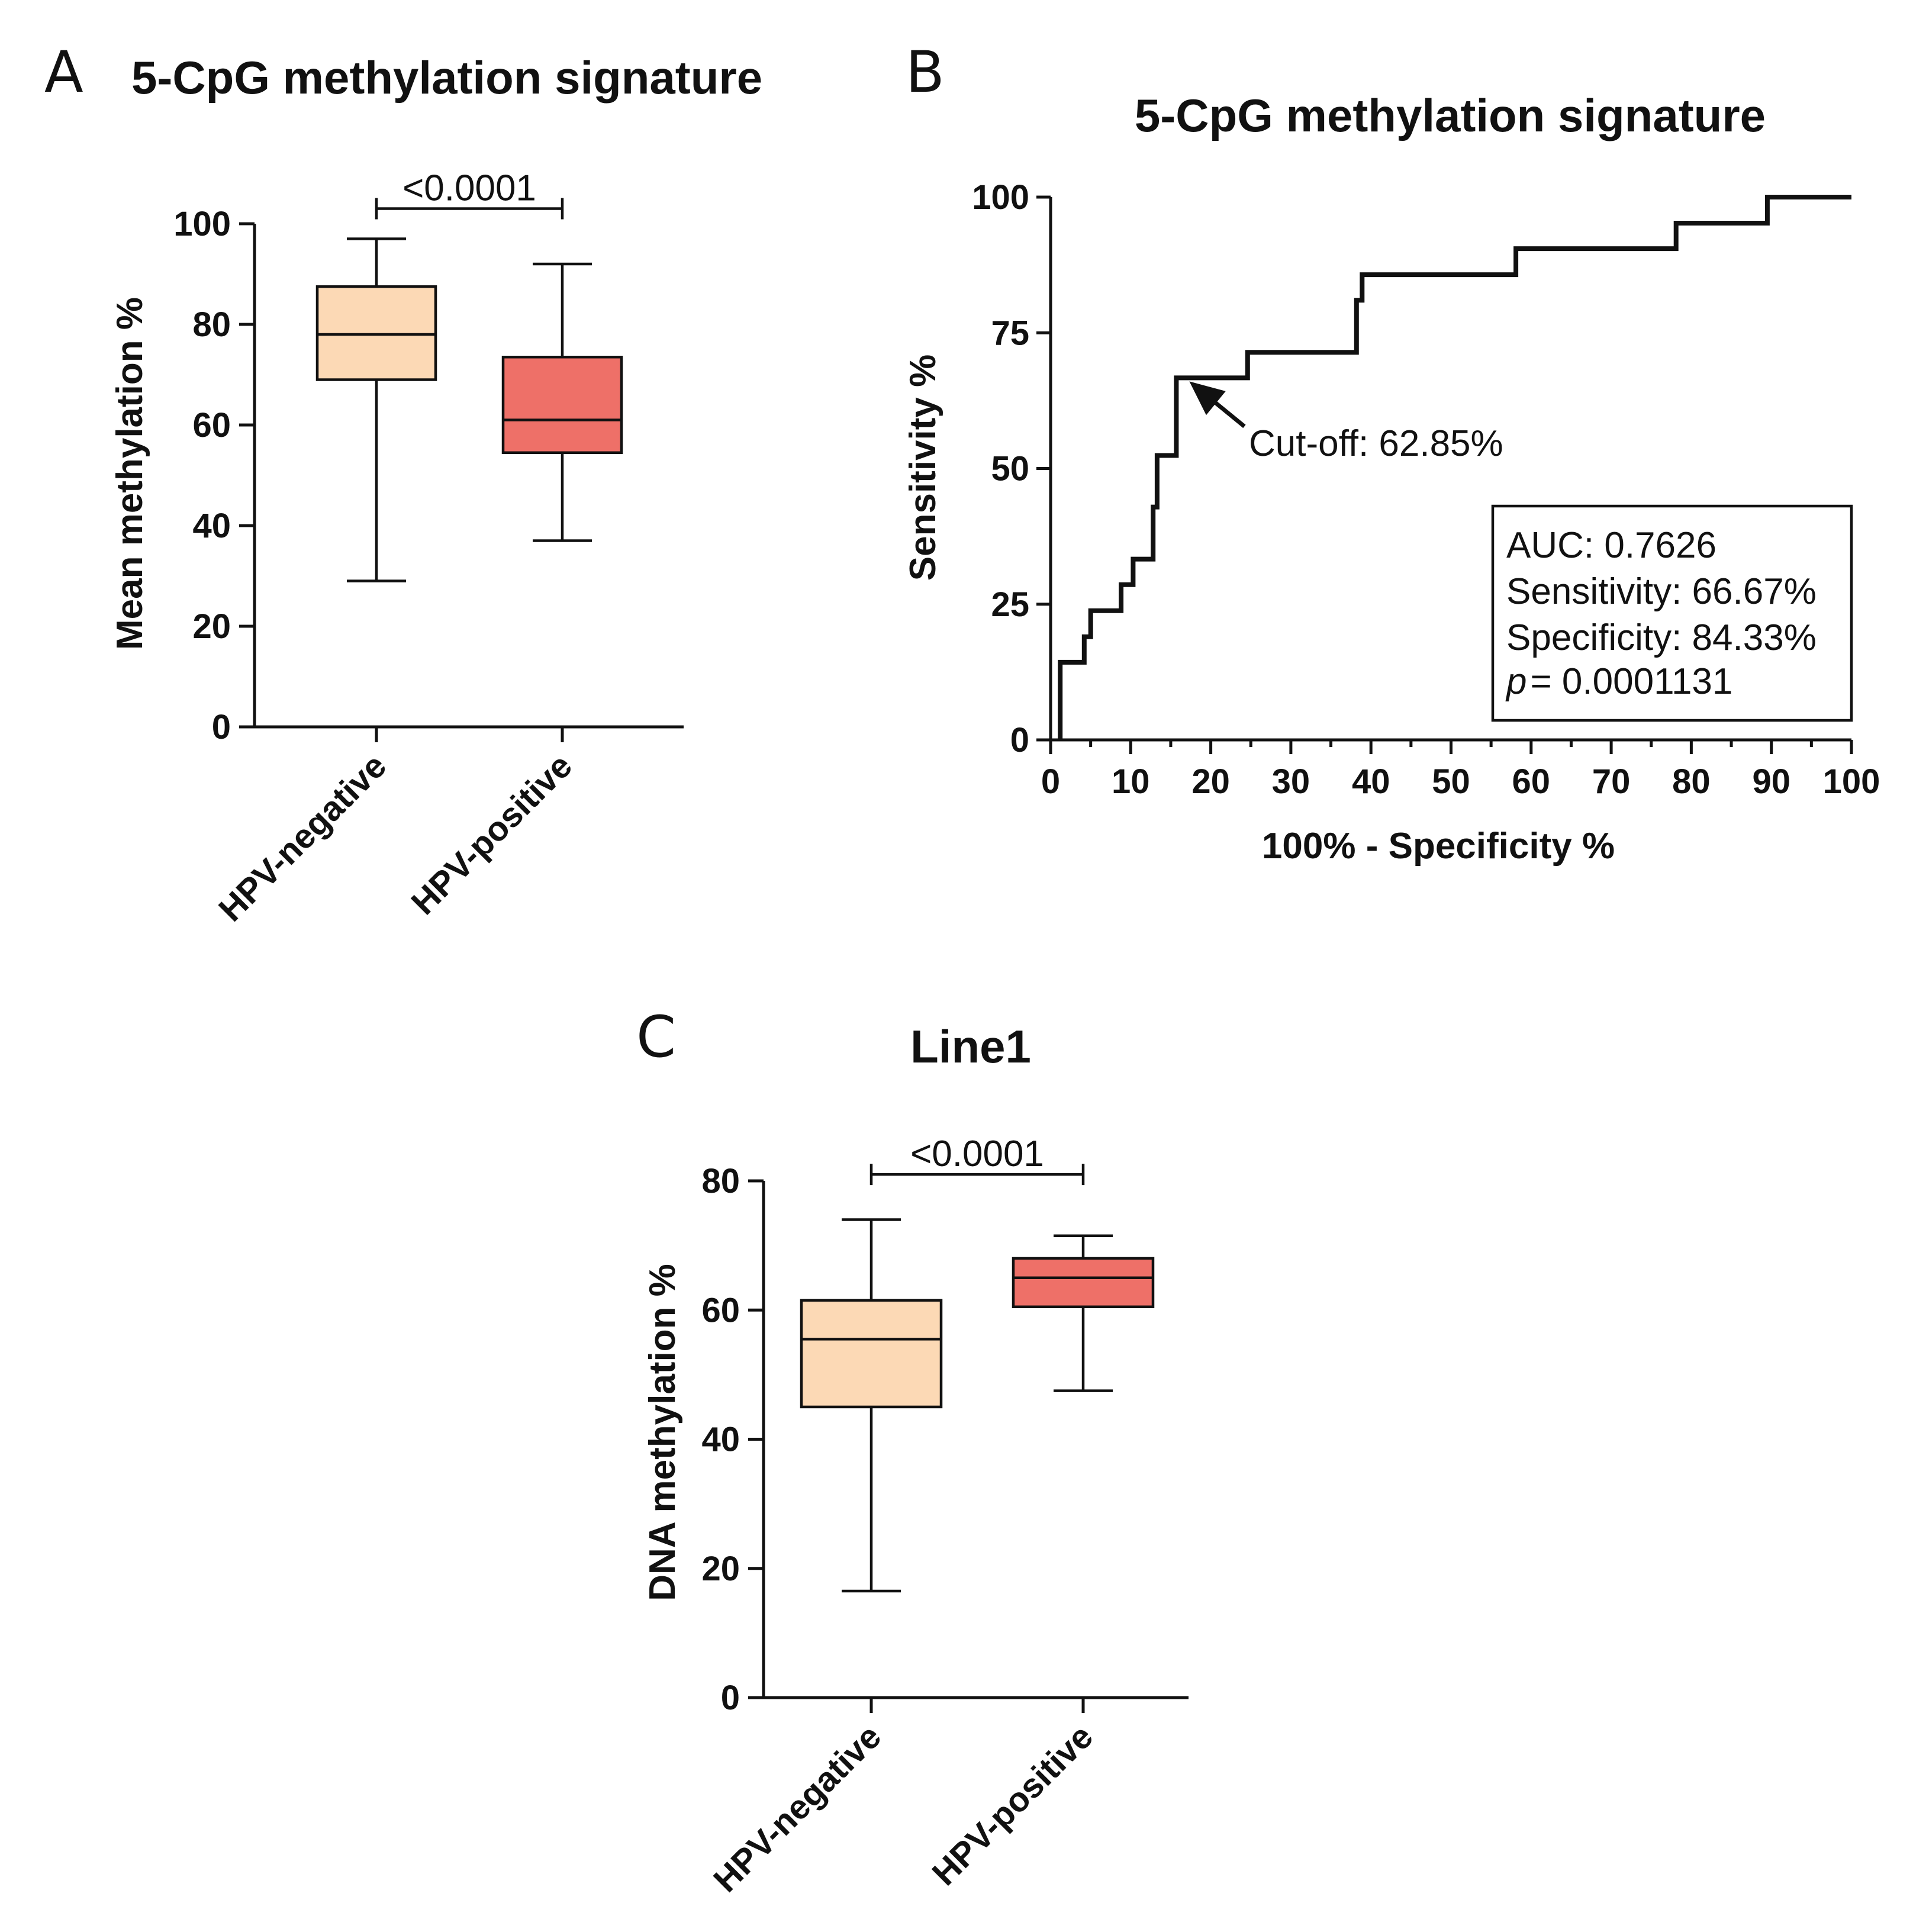 The width and height of the screenshot is (1913, 1932). I want to click on panel-a-boxes, so click(469, 409).